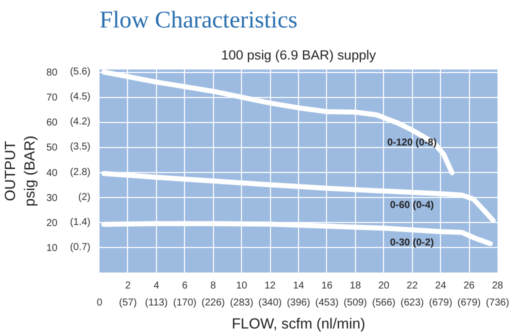  Describe the element at coordinates (128, 303) in the screenshot. I see `text: (57)` at that location.